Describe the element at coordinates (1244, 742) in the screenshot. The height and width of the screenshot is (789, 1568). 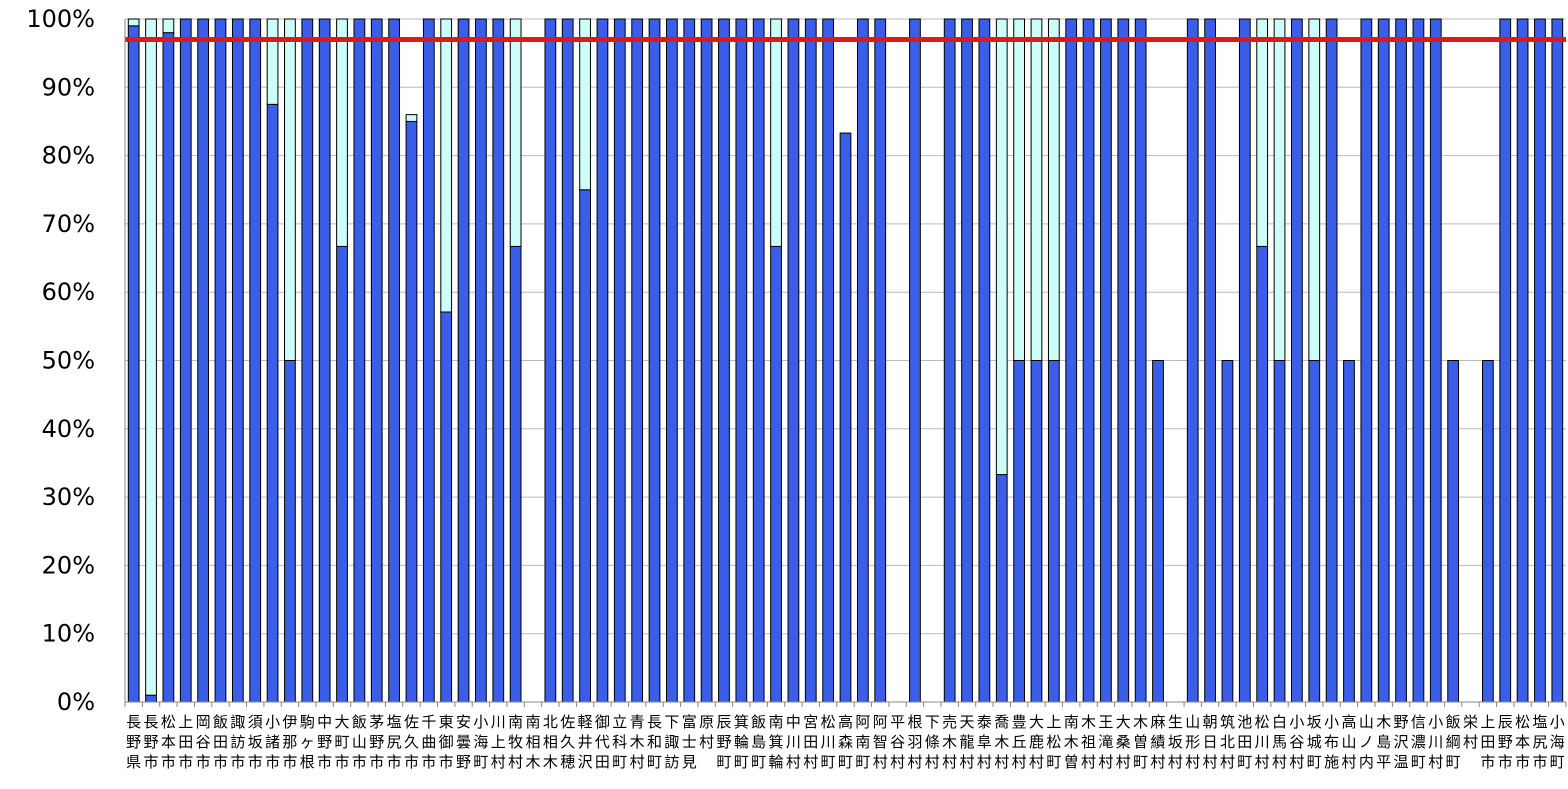
I see `x-tick-label: 池田町` at that location.